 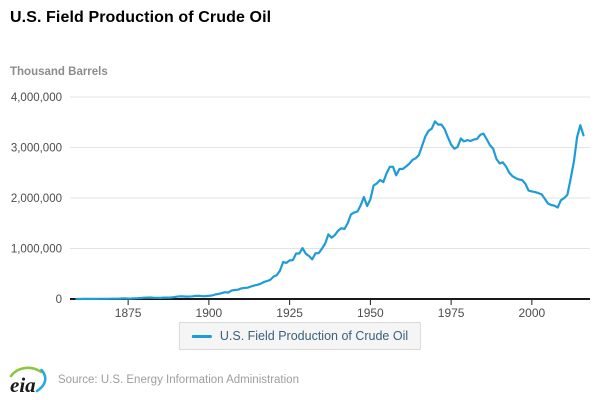 I want to click on x-tick-label: 1950, so click(x=370, y=313).